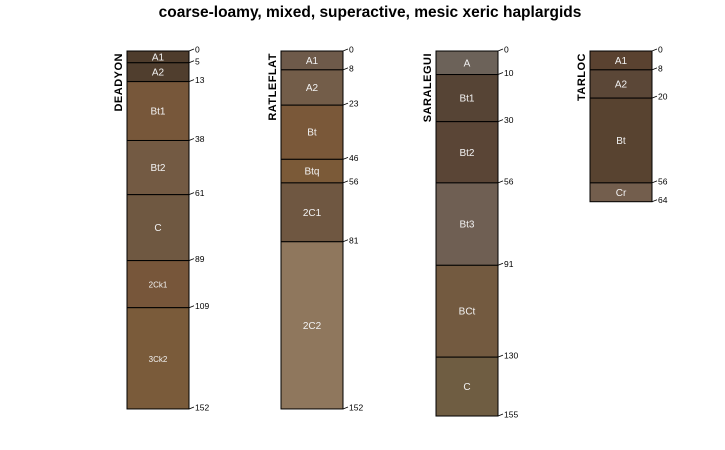 The image size is (725, 450). Describe the element at coordinates (158, 285) in the screenshot. I see `horizon-label: 2Ck1` at that location.